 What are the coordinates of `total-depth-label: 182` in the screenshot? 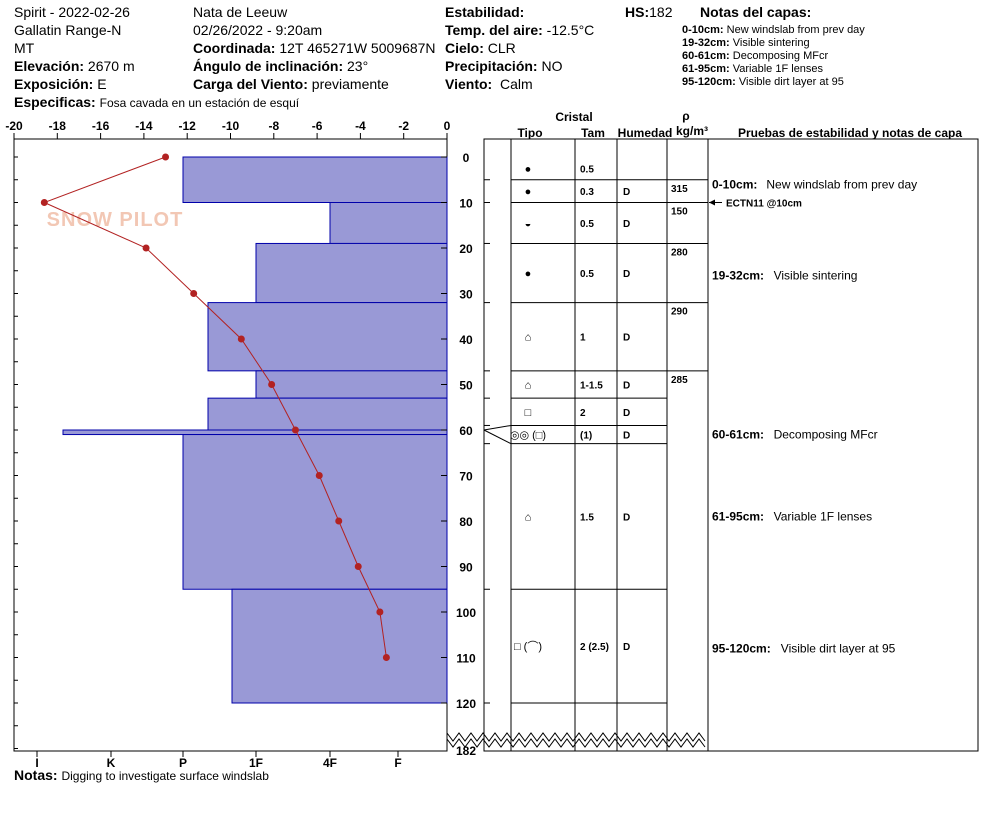 It's located at (466, 751).